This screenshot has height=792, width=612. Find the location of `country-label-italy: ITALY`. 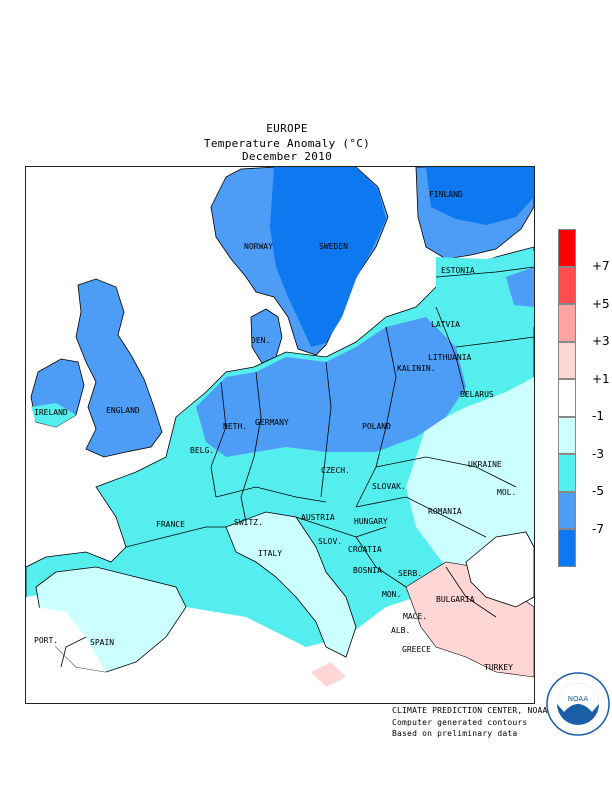

country-label-italy: ITALY is located at coordinates (270, 553).